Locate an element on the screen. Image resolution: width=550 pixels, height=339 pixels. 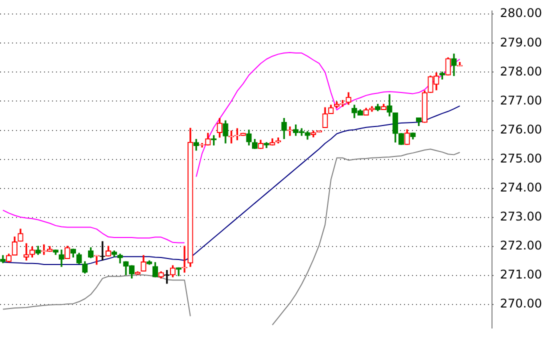
y-tick-label: 270.00 is located at coordinates (521, 303).